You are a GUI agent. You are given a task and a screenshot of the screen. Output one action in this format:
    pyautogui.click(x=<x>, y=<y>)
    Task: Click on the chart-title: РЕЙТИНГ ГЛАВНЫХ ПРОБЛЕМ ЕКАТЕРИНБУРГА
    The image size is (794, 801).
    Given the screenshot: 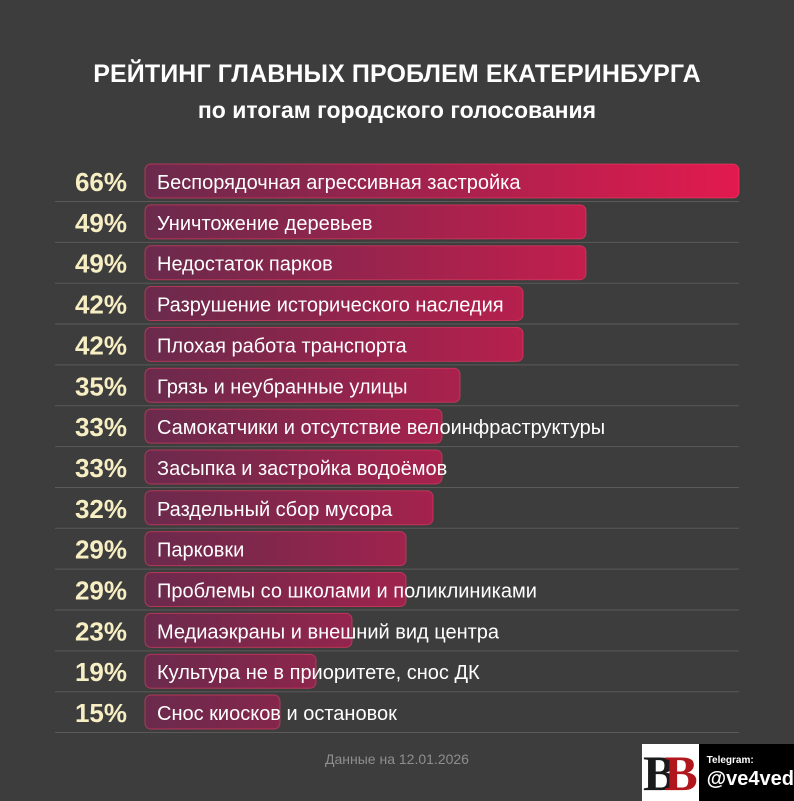 What is the action you would take?
    pyautogui.click(x=397, y=74)
    